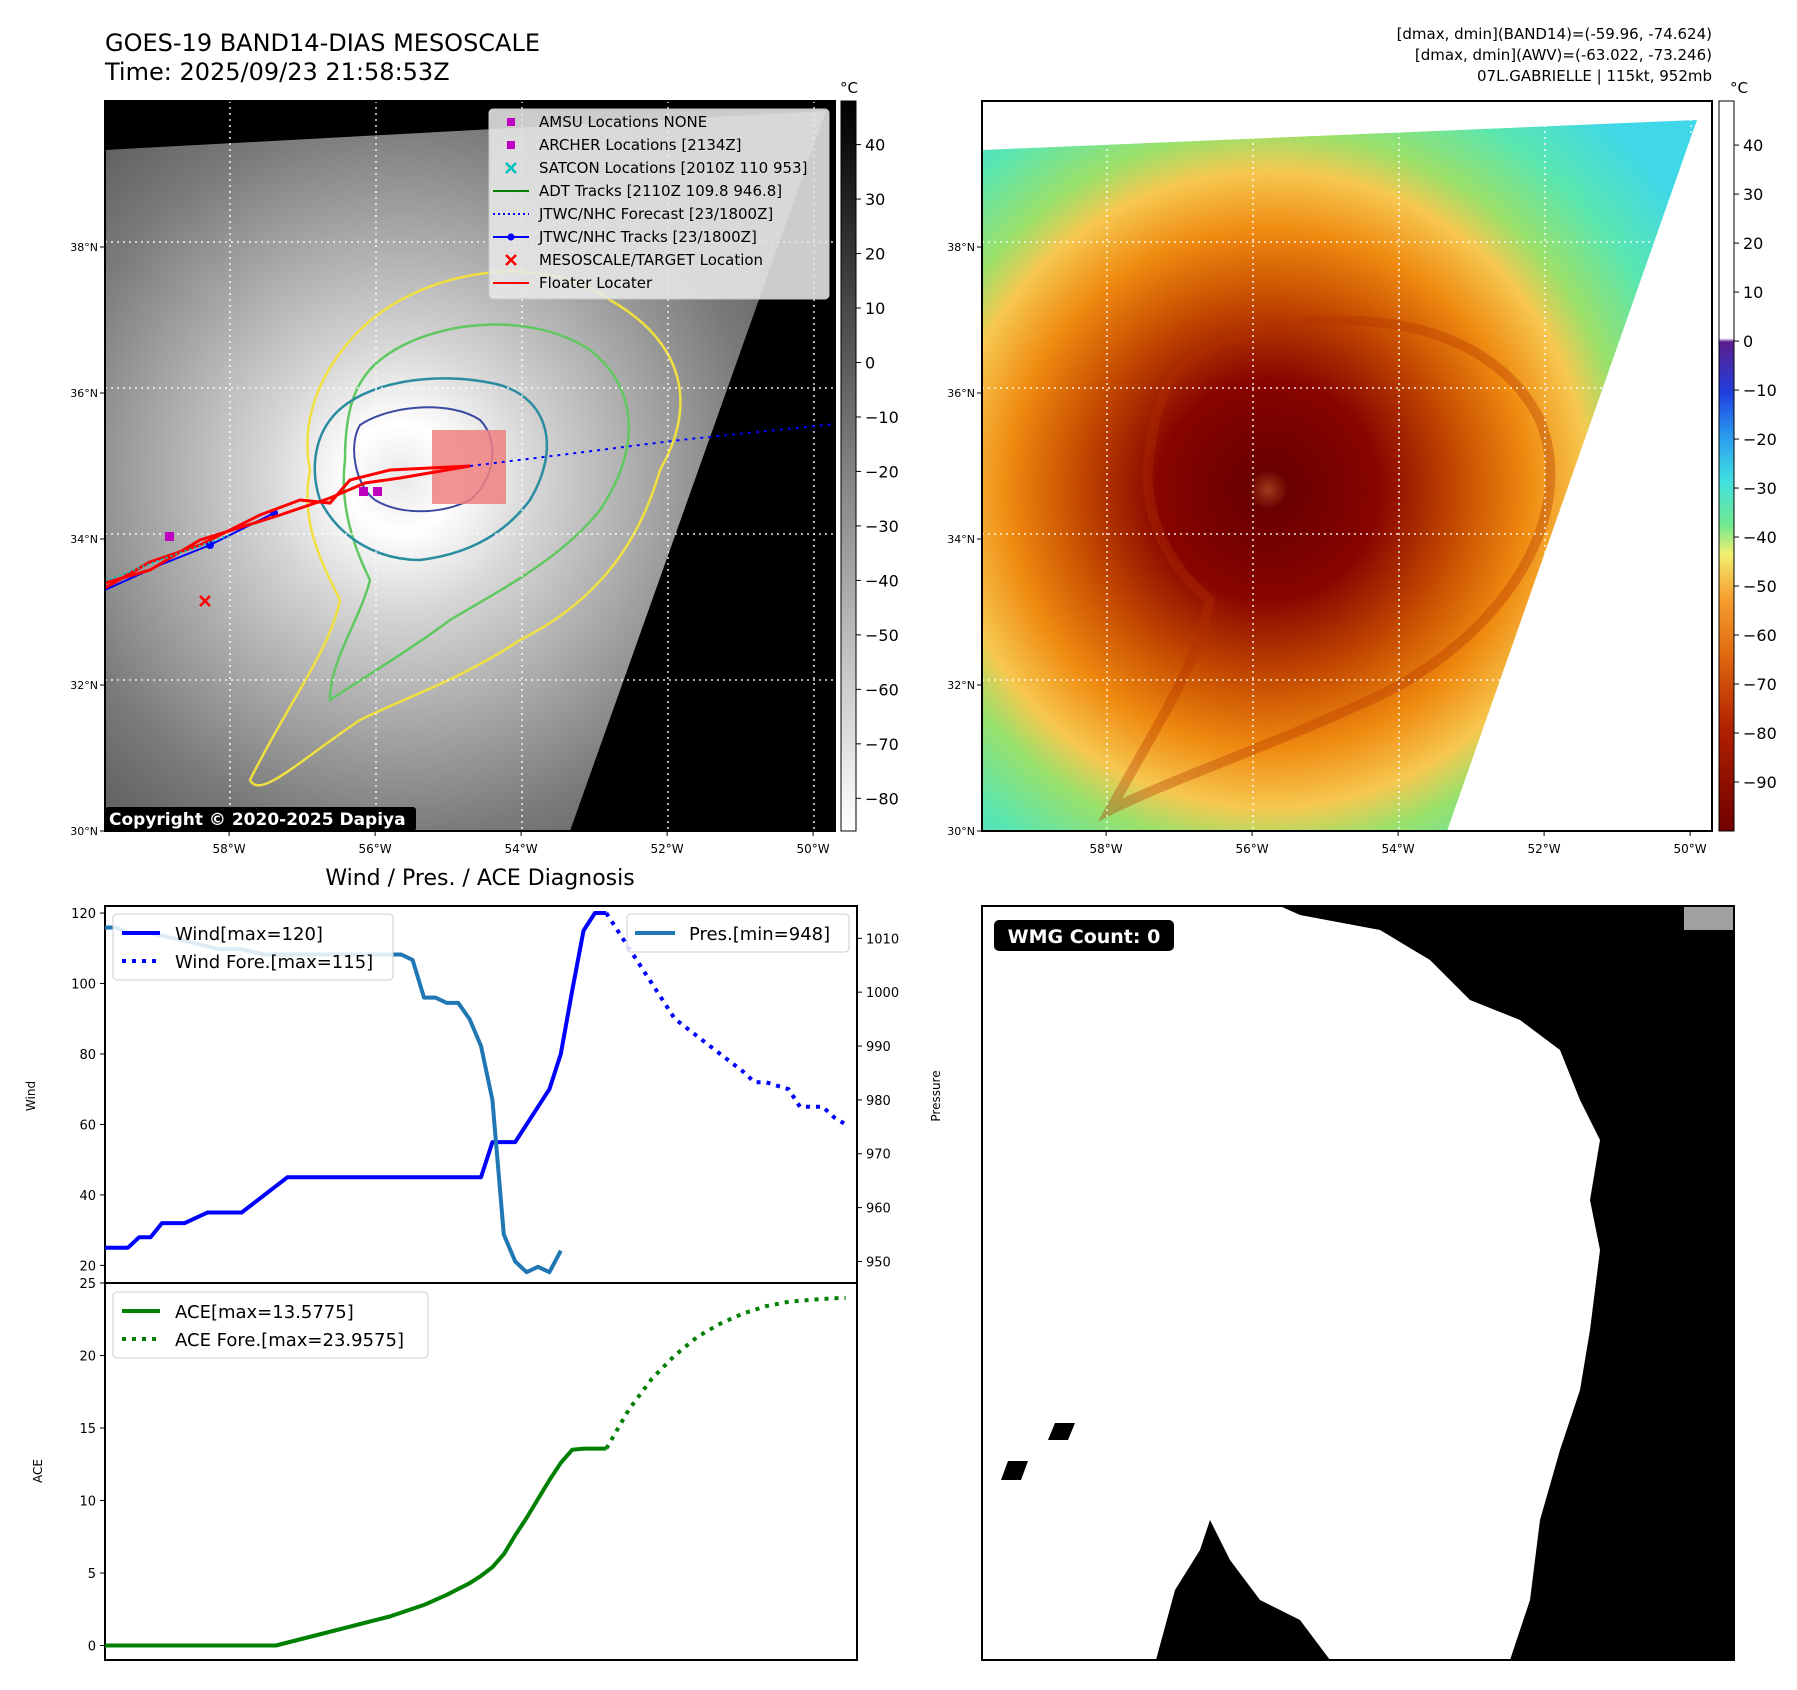 This screenshot has width=1797, height=1690. Describe the element at coordinates (647, 237) in the screenshot. I see `legend-label: JTWC/NHC Tracks [23/1800Z]` at that location.